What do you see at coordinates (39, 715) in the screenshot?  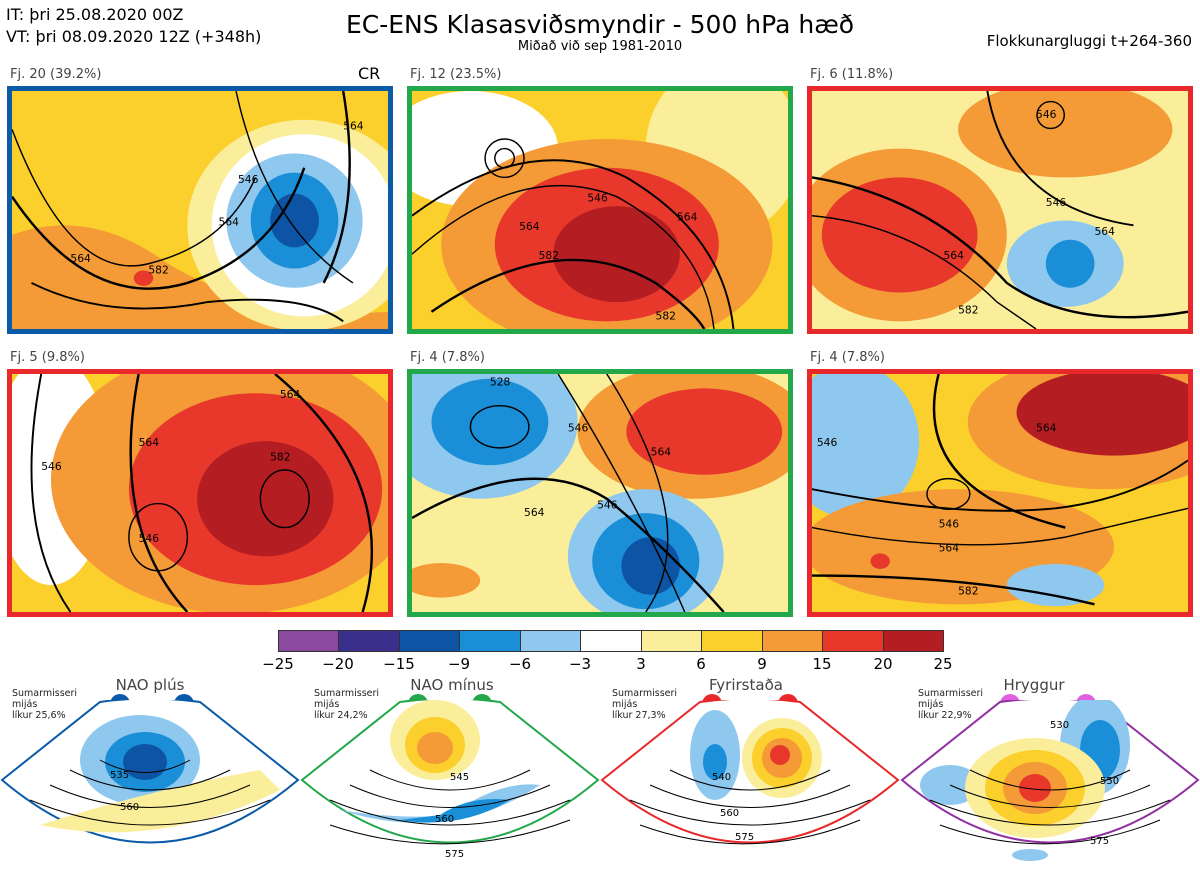 I see `regime-likelihood: líkur 25,6%` at bounding box center [39, 715].